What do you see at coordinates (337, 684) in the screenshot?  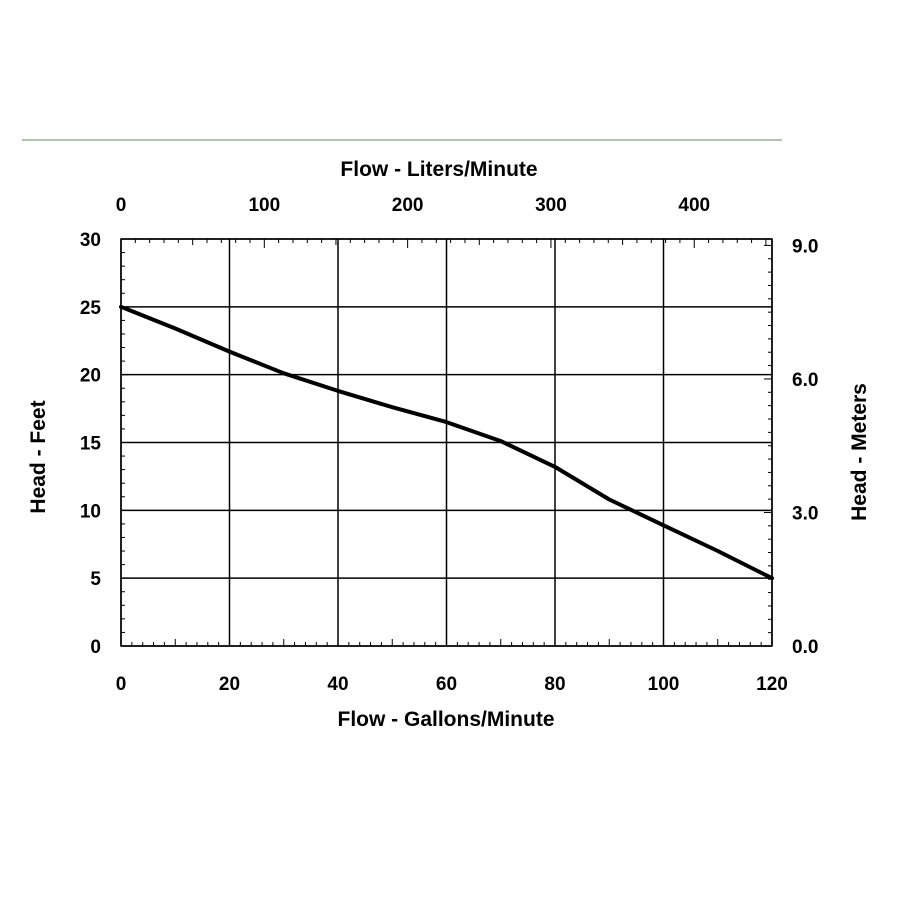 I see `x-tick-label: 40` at bounding box center [337, 684].